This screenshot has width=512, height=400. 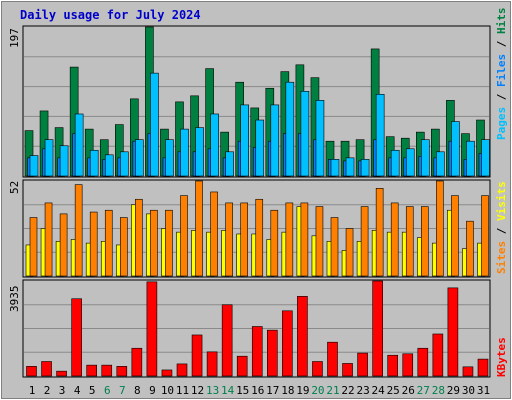 I want to click on x-tick-label-day-17: 17, so click(x=272, y=390).